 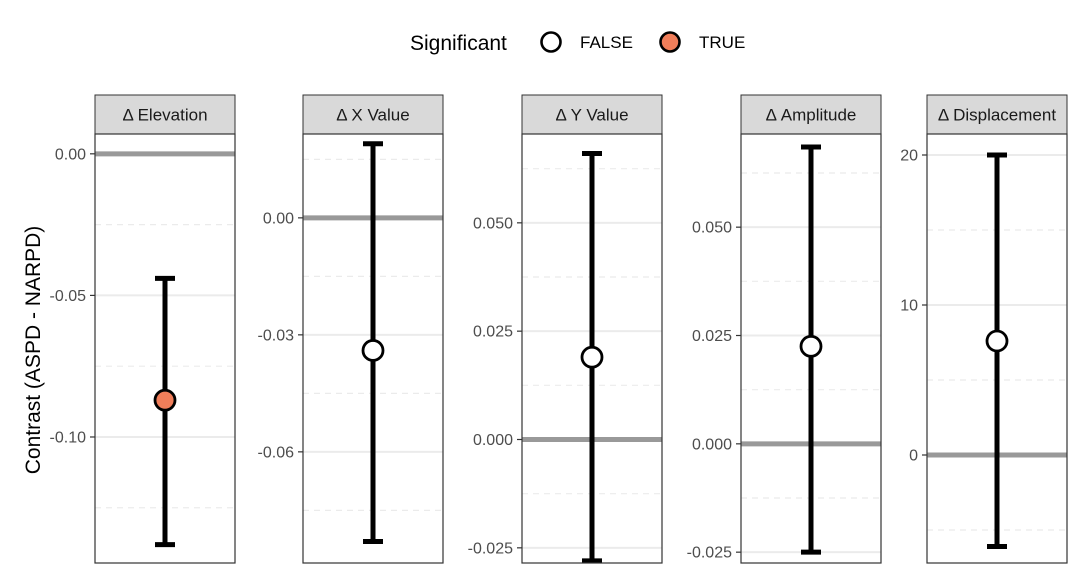 I want to click on facet-panel: Δ Amplitude 0.050 0.025 0.000 -0.025, so click(x=784, y=329).